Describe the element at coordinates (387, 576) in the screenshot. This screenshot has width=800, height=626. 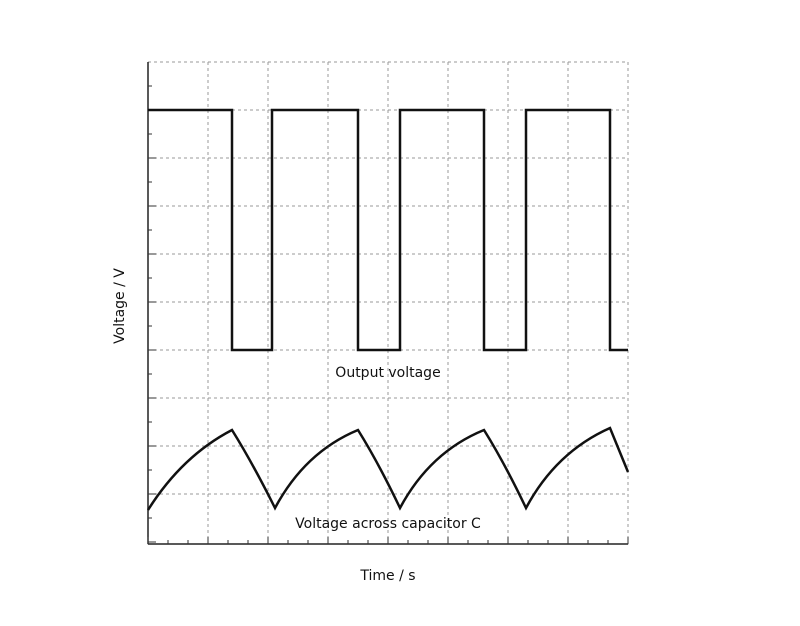
I see `x-axis-label: Time / s` at that location.